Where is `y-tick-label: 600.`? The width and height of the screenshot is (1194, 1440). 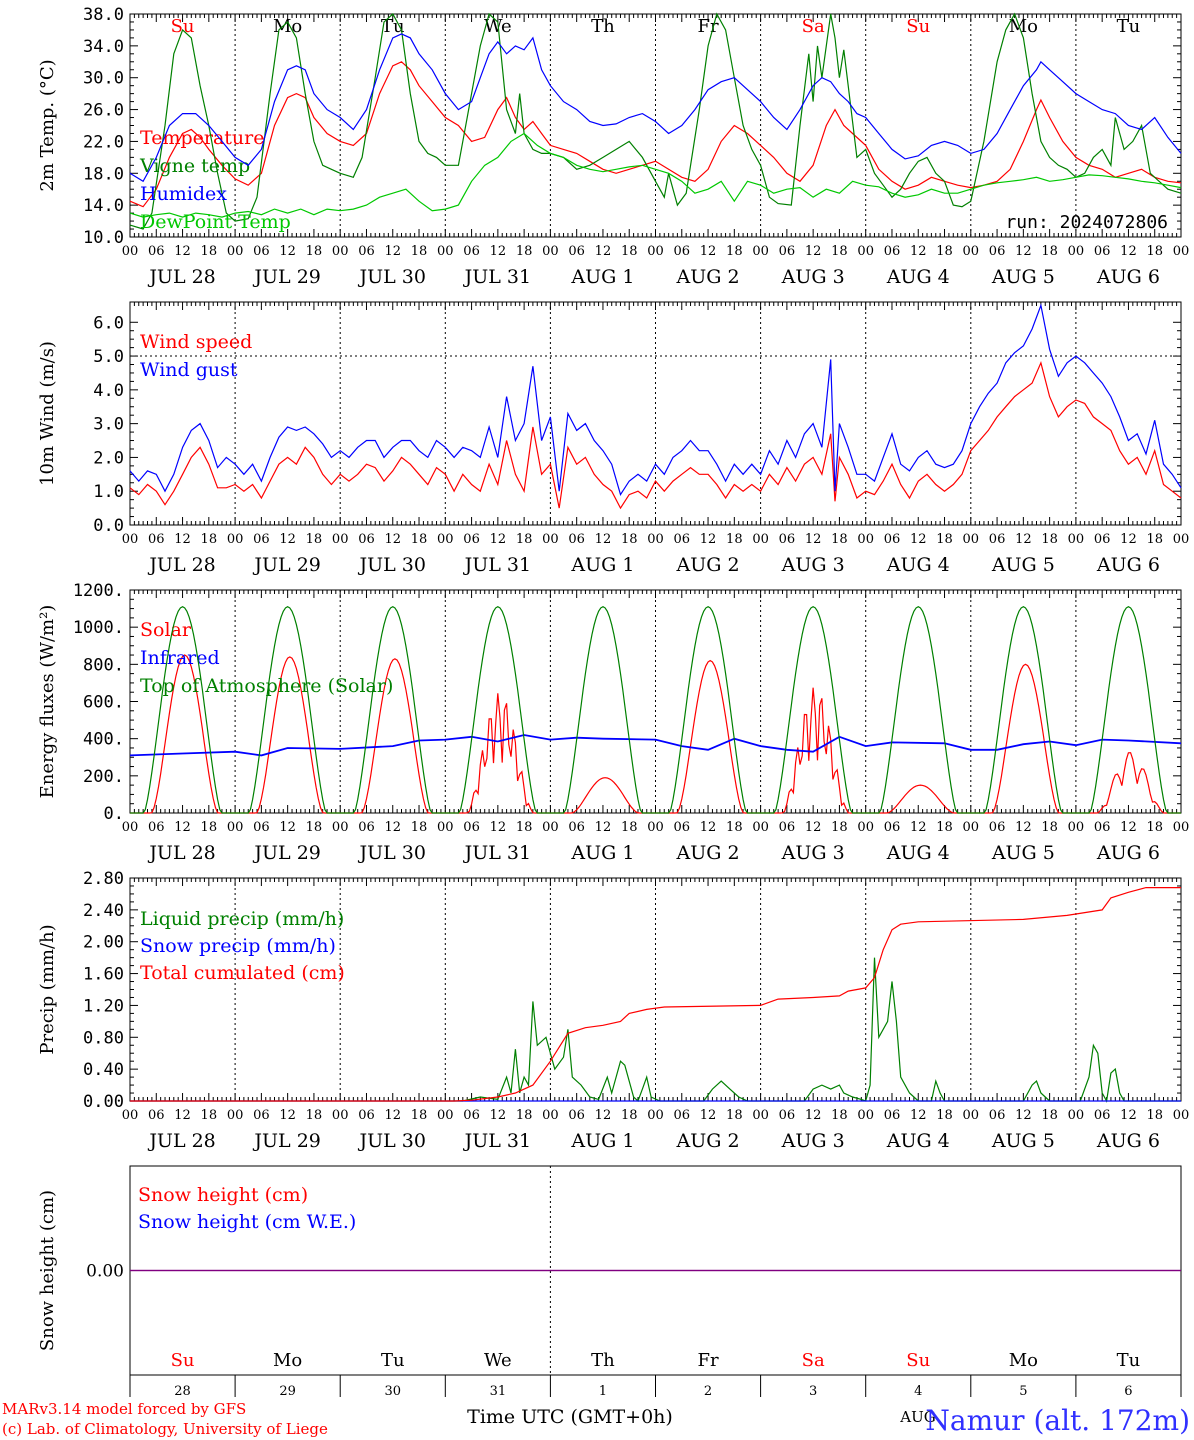
y-tick-label: 600. is located at coordinates (103, 703).